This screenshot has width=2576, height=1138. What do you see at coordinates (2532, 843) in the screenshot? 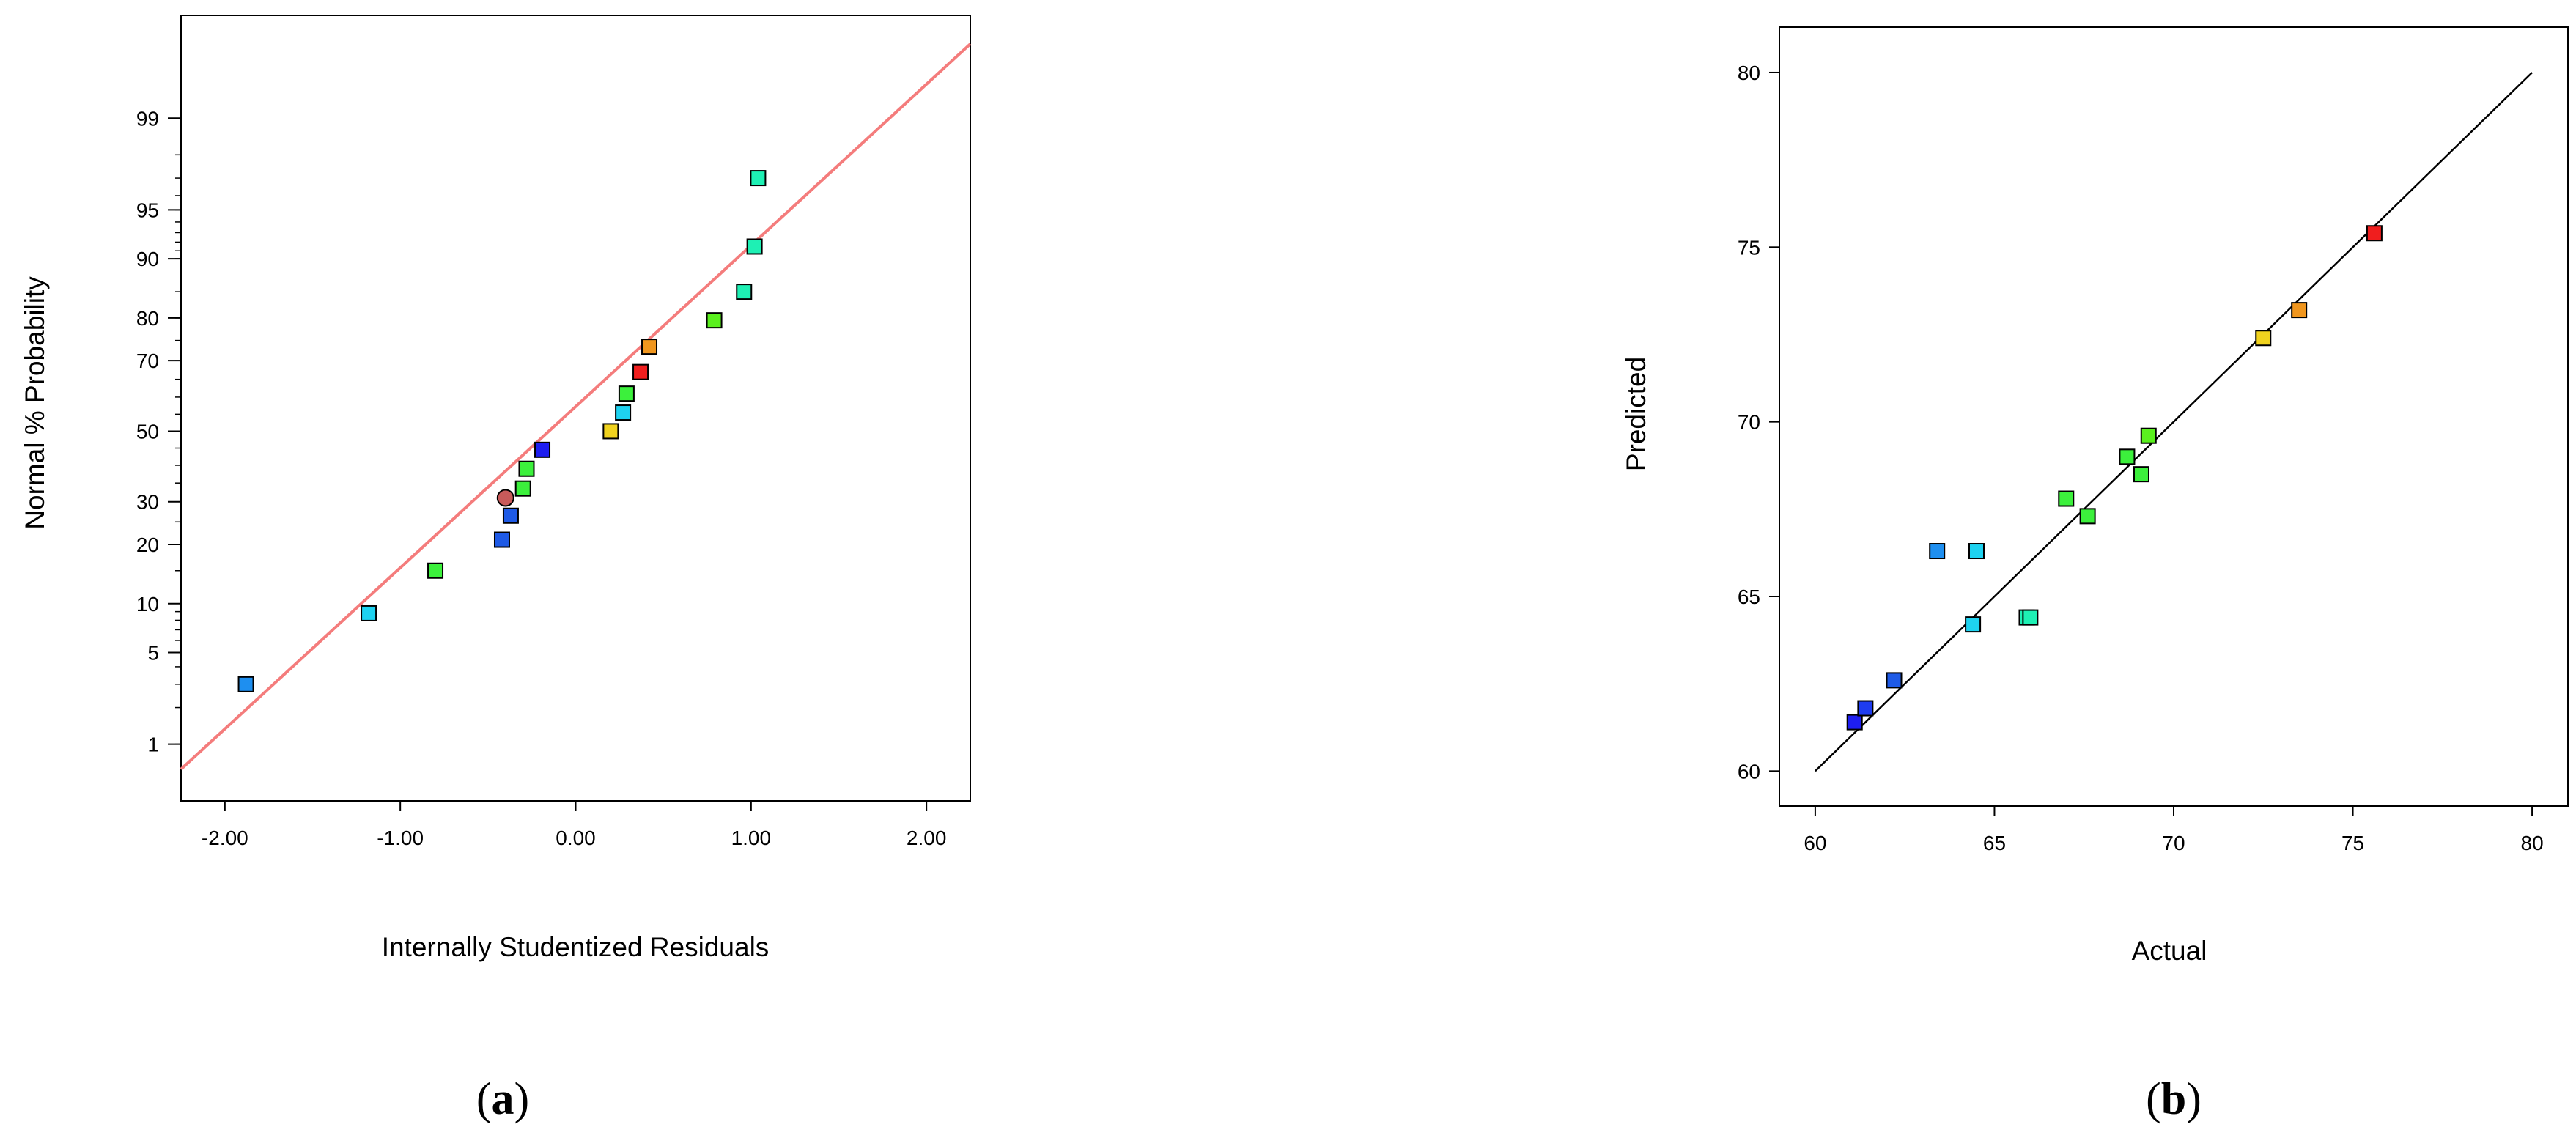
I see `x-tick-label: 80` at bounding box center [2532, 843].